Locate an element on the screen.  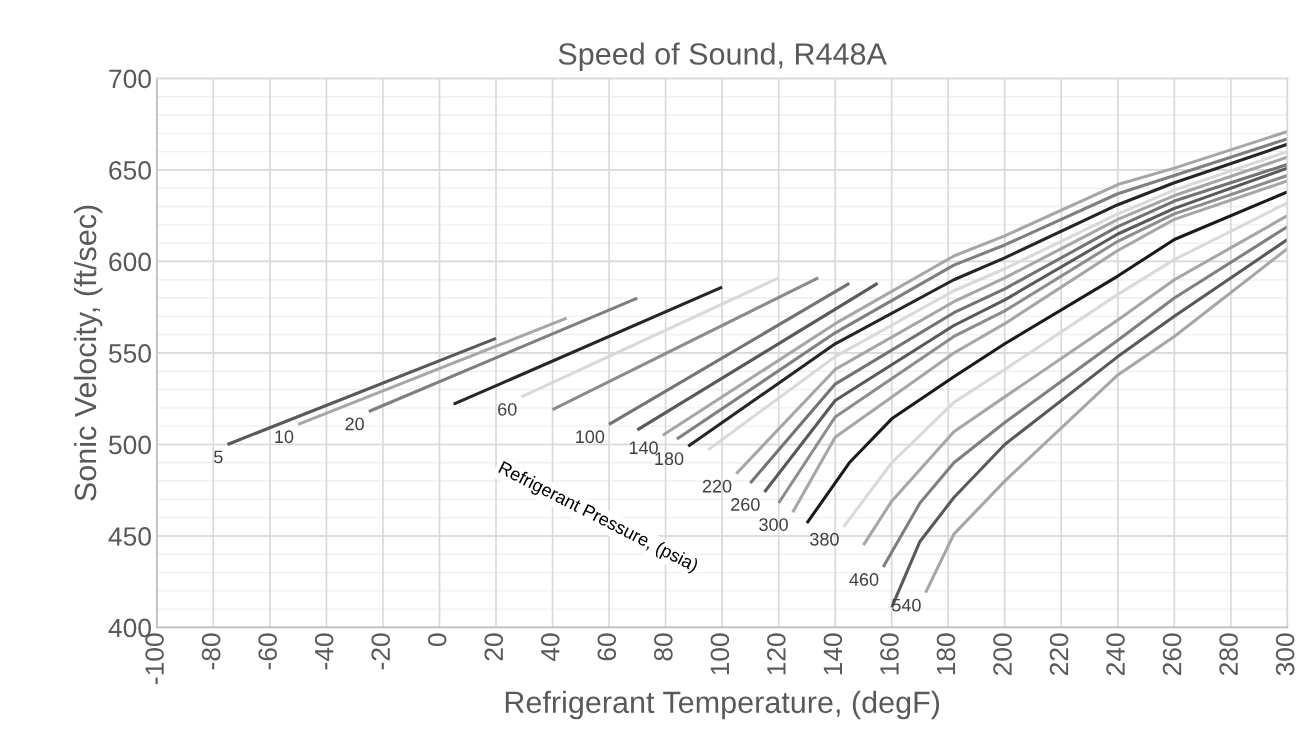
y-axis-title: Sonic Velocity, (ft/sec) is located at coordinates (88, 353).